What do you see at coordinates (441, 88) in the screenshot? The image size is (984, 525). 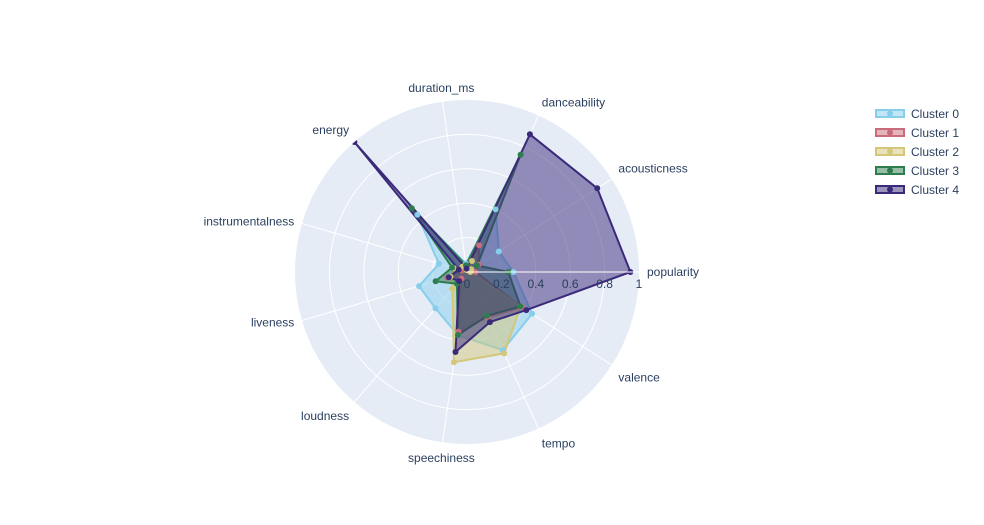 I see `axis-label-duration_ms: duration_ms` at bounding box center [441, 88].